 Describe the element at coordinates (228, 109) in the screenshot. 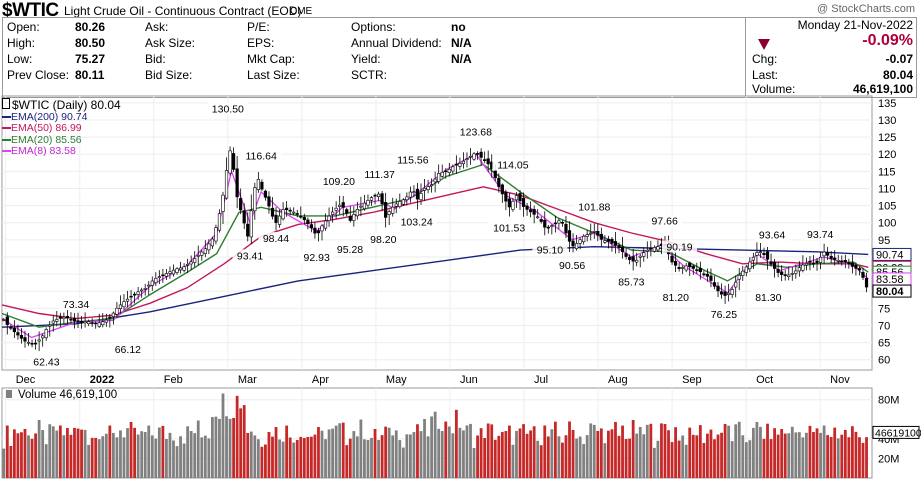

I see `price-annotation: 130.50` at that location.